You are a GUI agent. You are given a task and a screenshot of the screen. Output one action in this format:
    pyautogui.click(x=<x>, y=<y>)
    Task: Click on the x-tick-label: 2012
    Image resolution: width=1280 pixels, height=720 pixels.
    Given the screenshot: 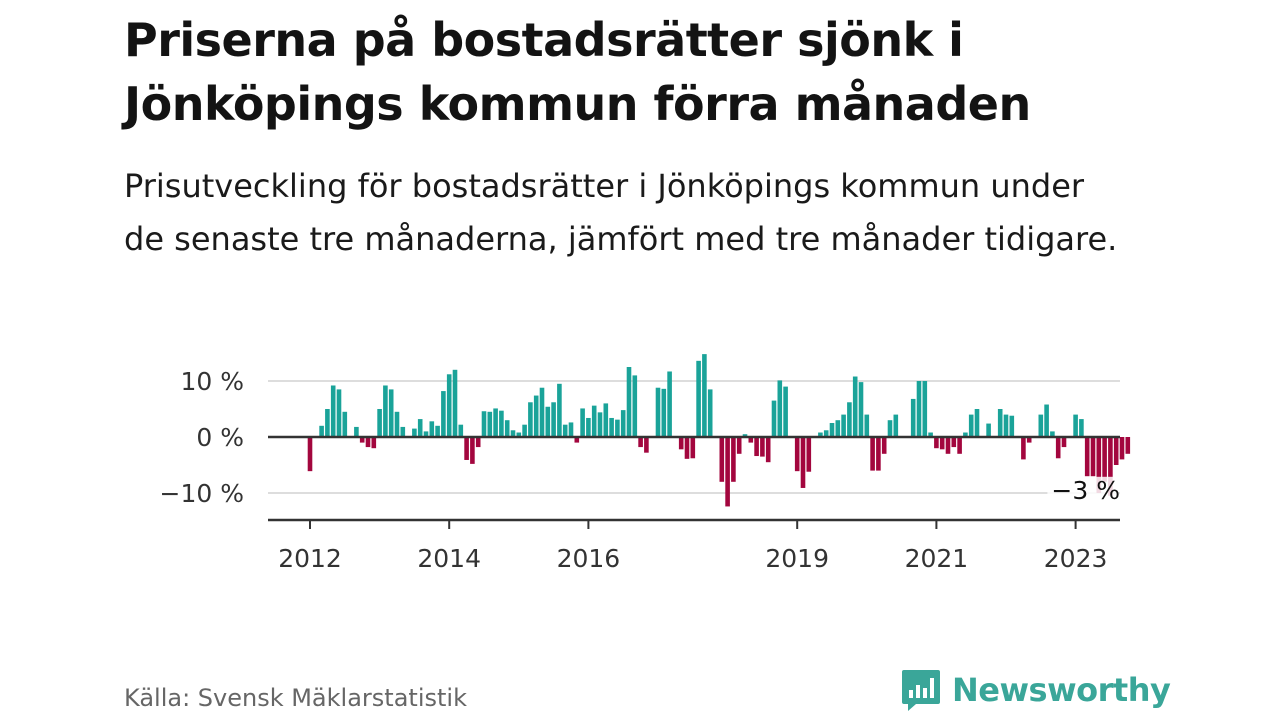 What is the action you would take?
    pyautogui.click(x=310, y=558)
    